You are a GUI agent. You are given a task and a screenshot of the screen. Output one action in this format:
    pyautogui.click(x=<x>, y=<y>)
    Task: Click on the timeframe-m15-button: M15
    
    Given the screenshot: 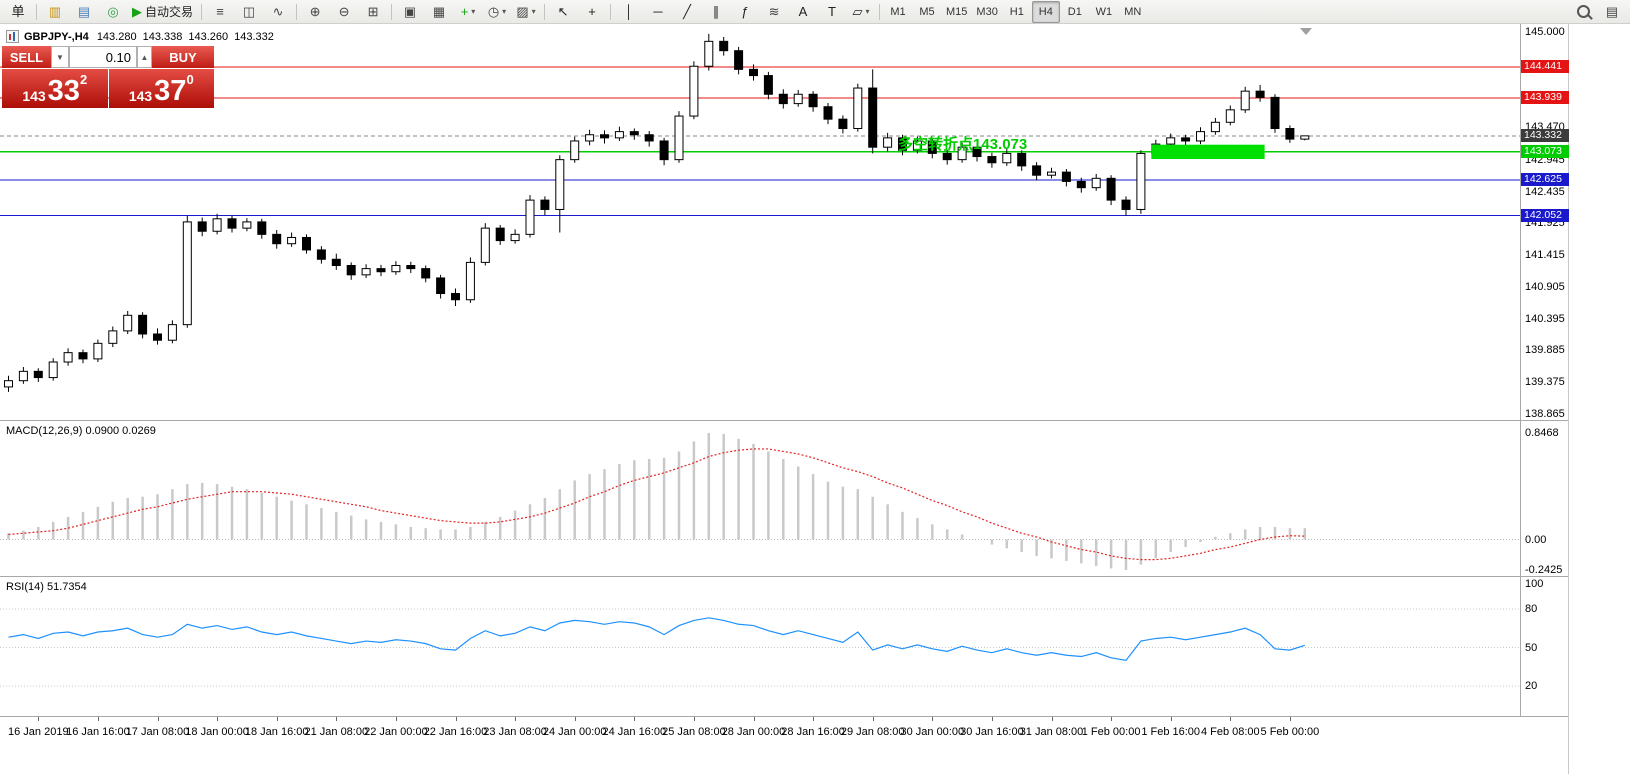 What is the action you would take?
    pyautogui.click(x=956, y=12)
    